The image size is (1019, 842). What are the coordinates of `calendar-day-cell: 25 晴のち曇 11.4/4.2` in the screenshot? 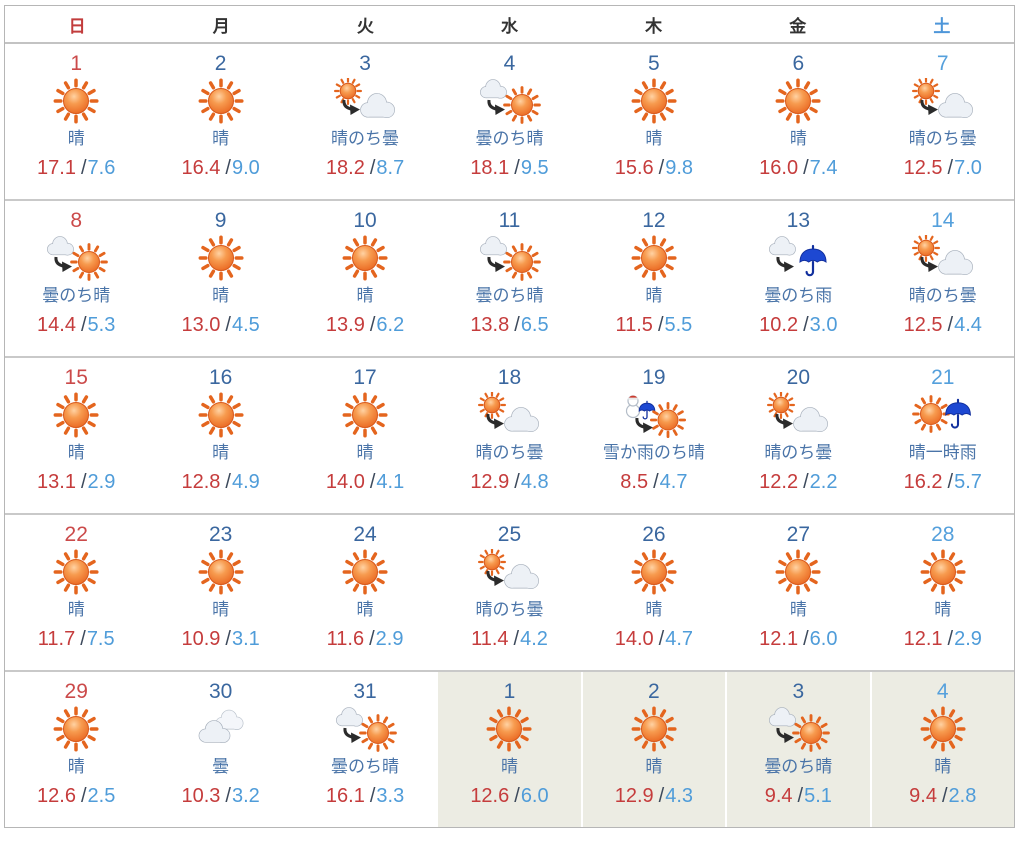 It's located at (508, 592).